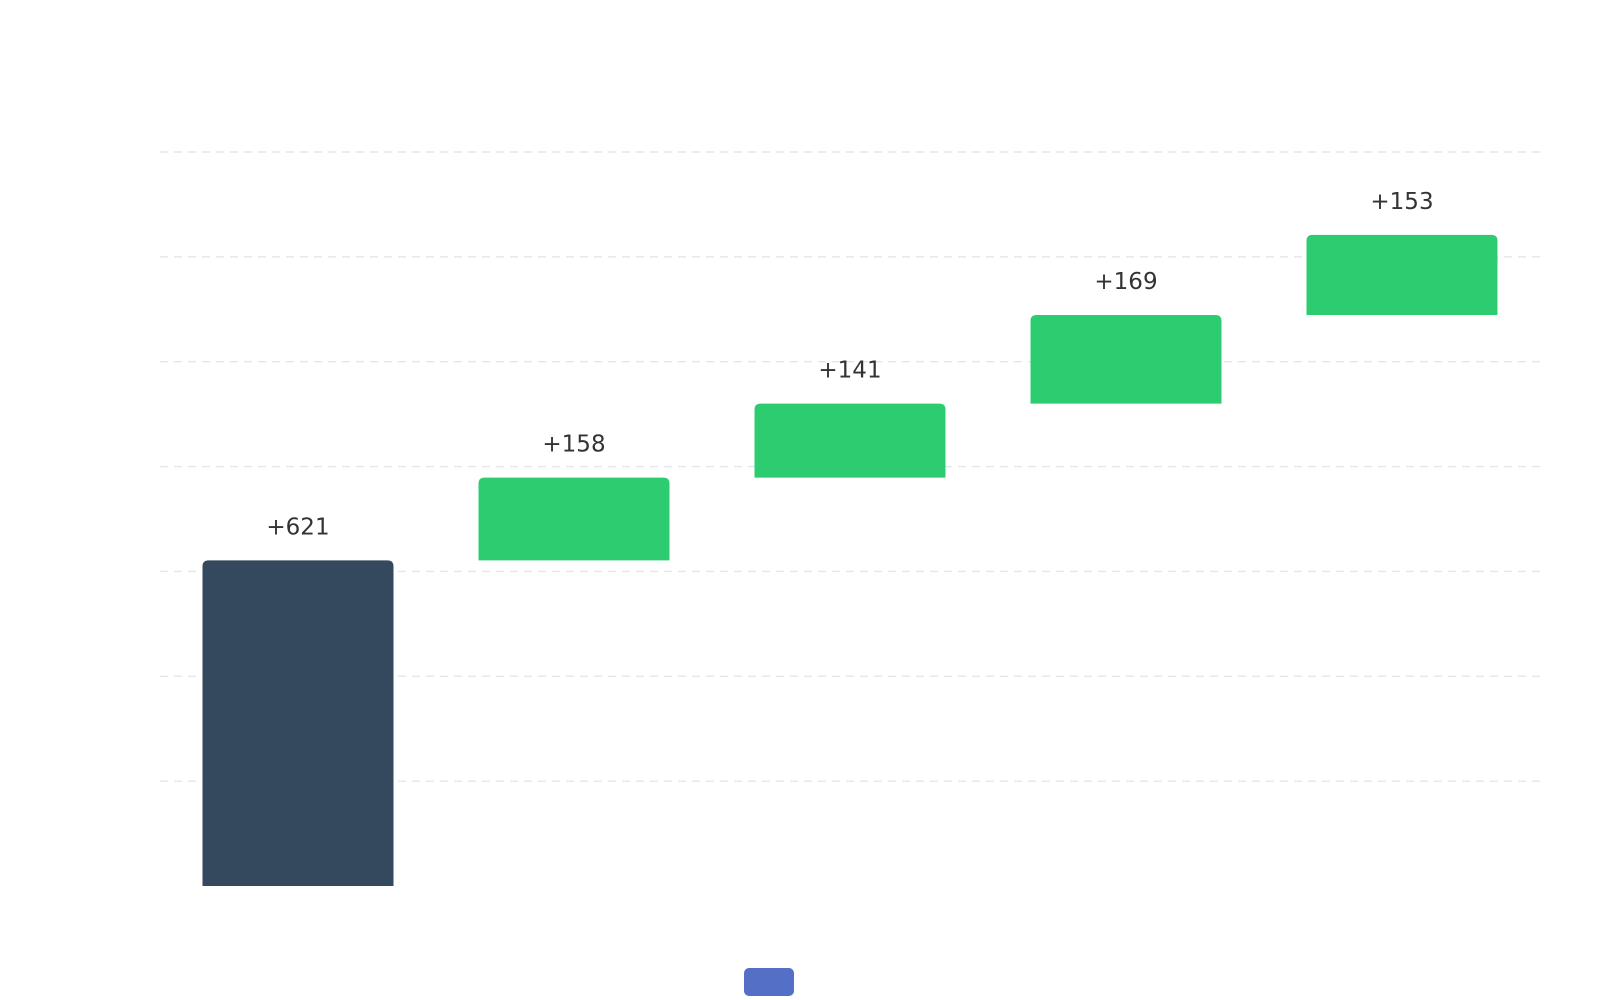 The width and height of the screenshot is (1612, 1000). Describe the element at coordinates (769, 982) in the screenshot. I see `legend-item` at that location.